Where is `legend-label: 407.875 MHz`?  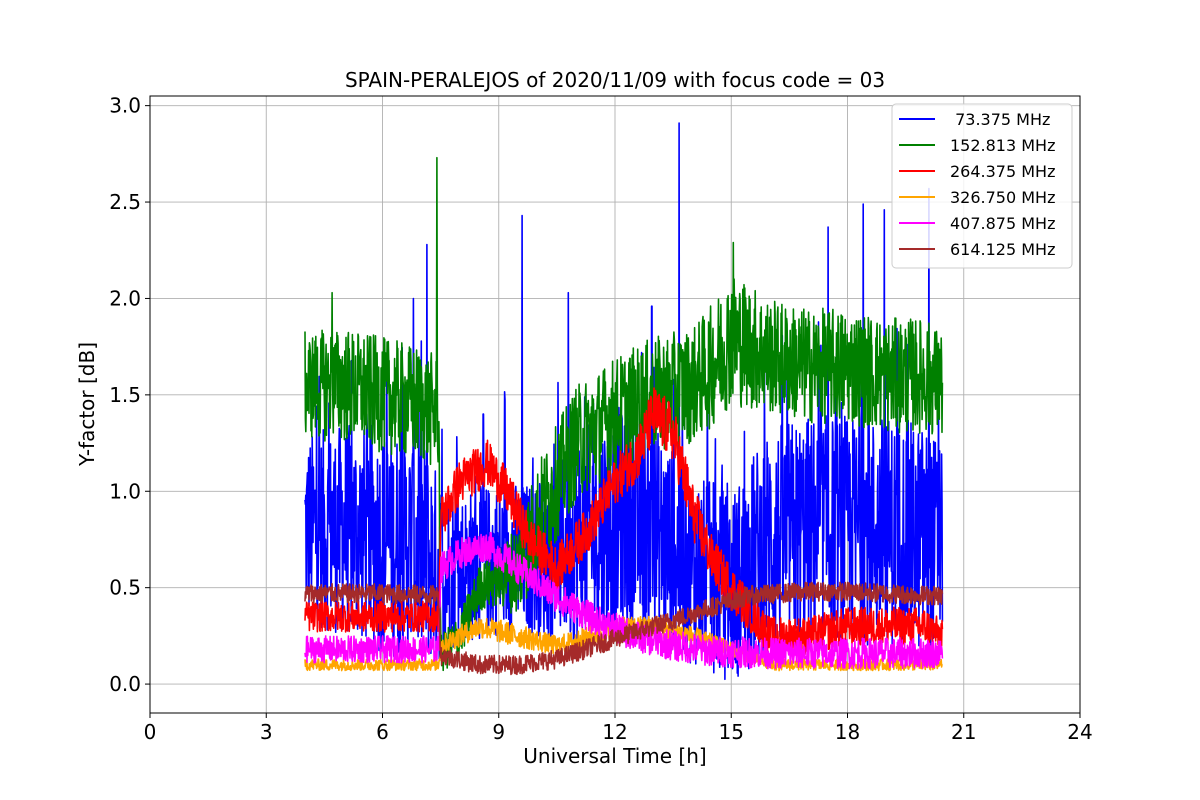 legend-label: 407.875 MHz is located at coordinates (1002, 223).